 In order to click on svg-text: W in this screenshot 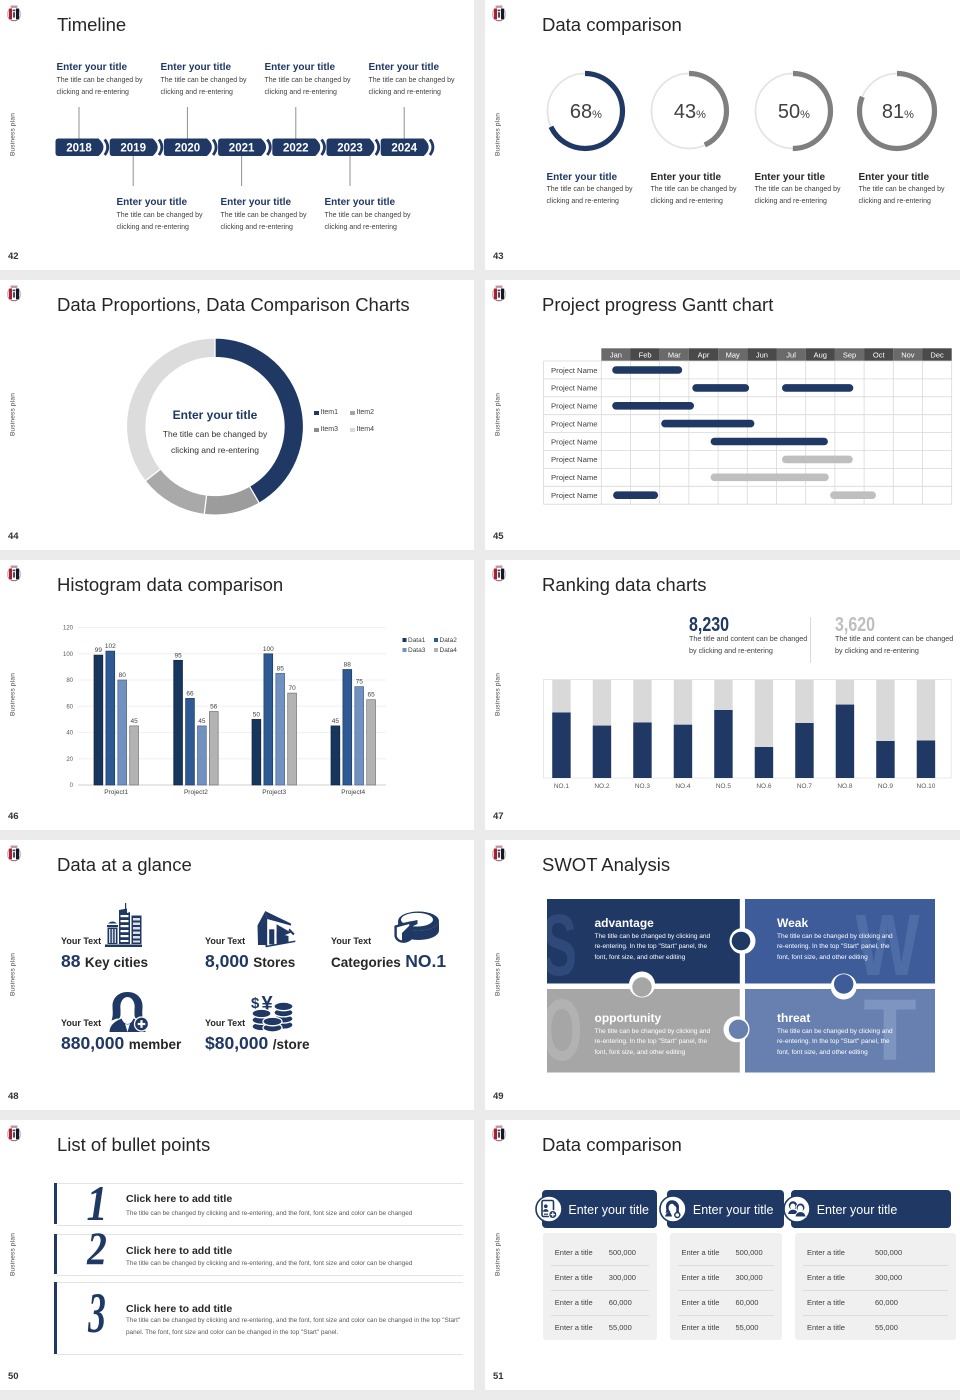, I will do `click(887, 945)`.